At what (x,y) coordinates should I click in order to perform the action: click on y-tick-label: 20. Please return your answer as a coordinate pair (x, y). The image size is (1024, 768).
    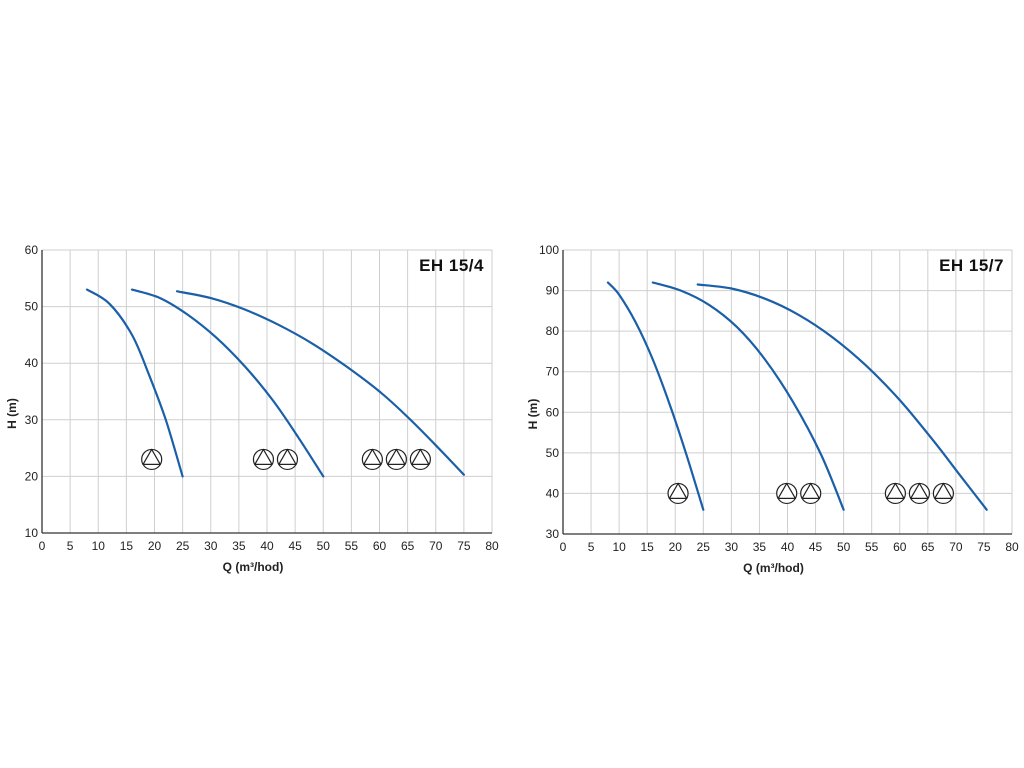
    Looking at the image, I should click on (32, 476).